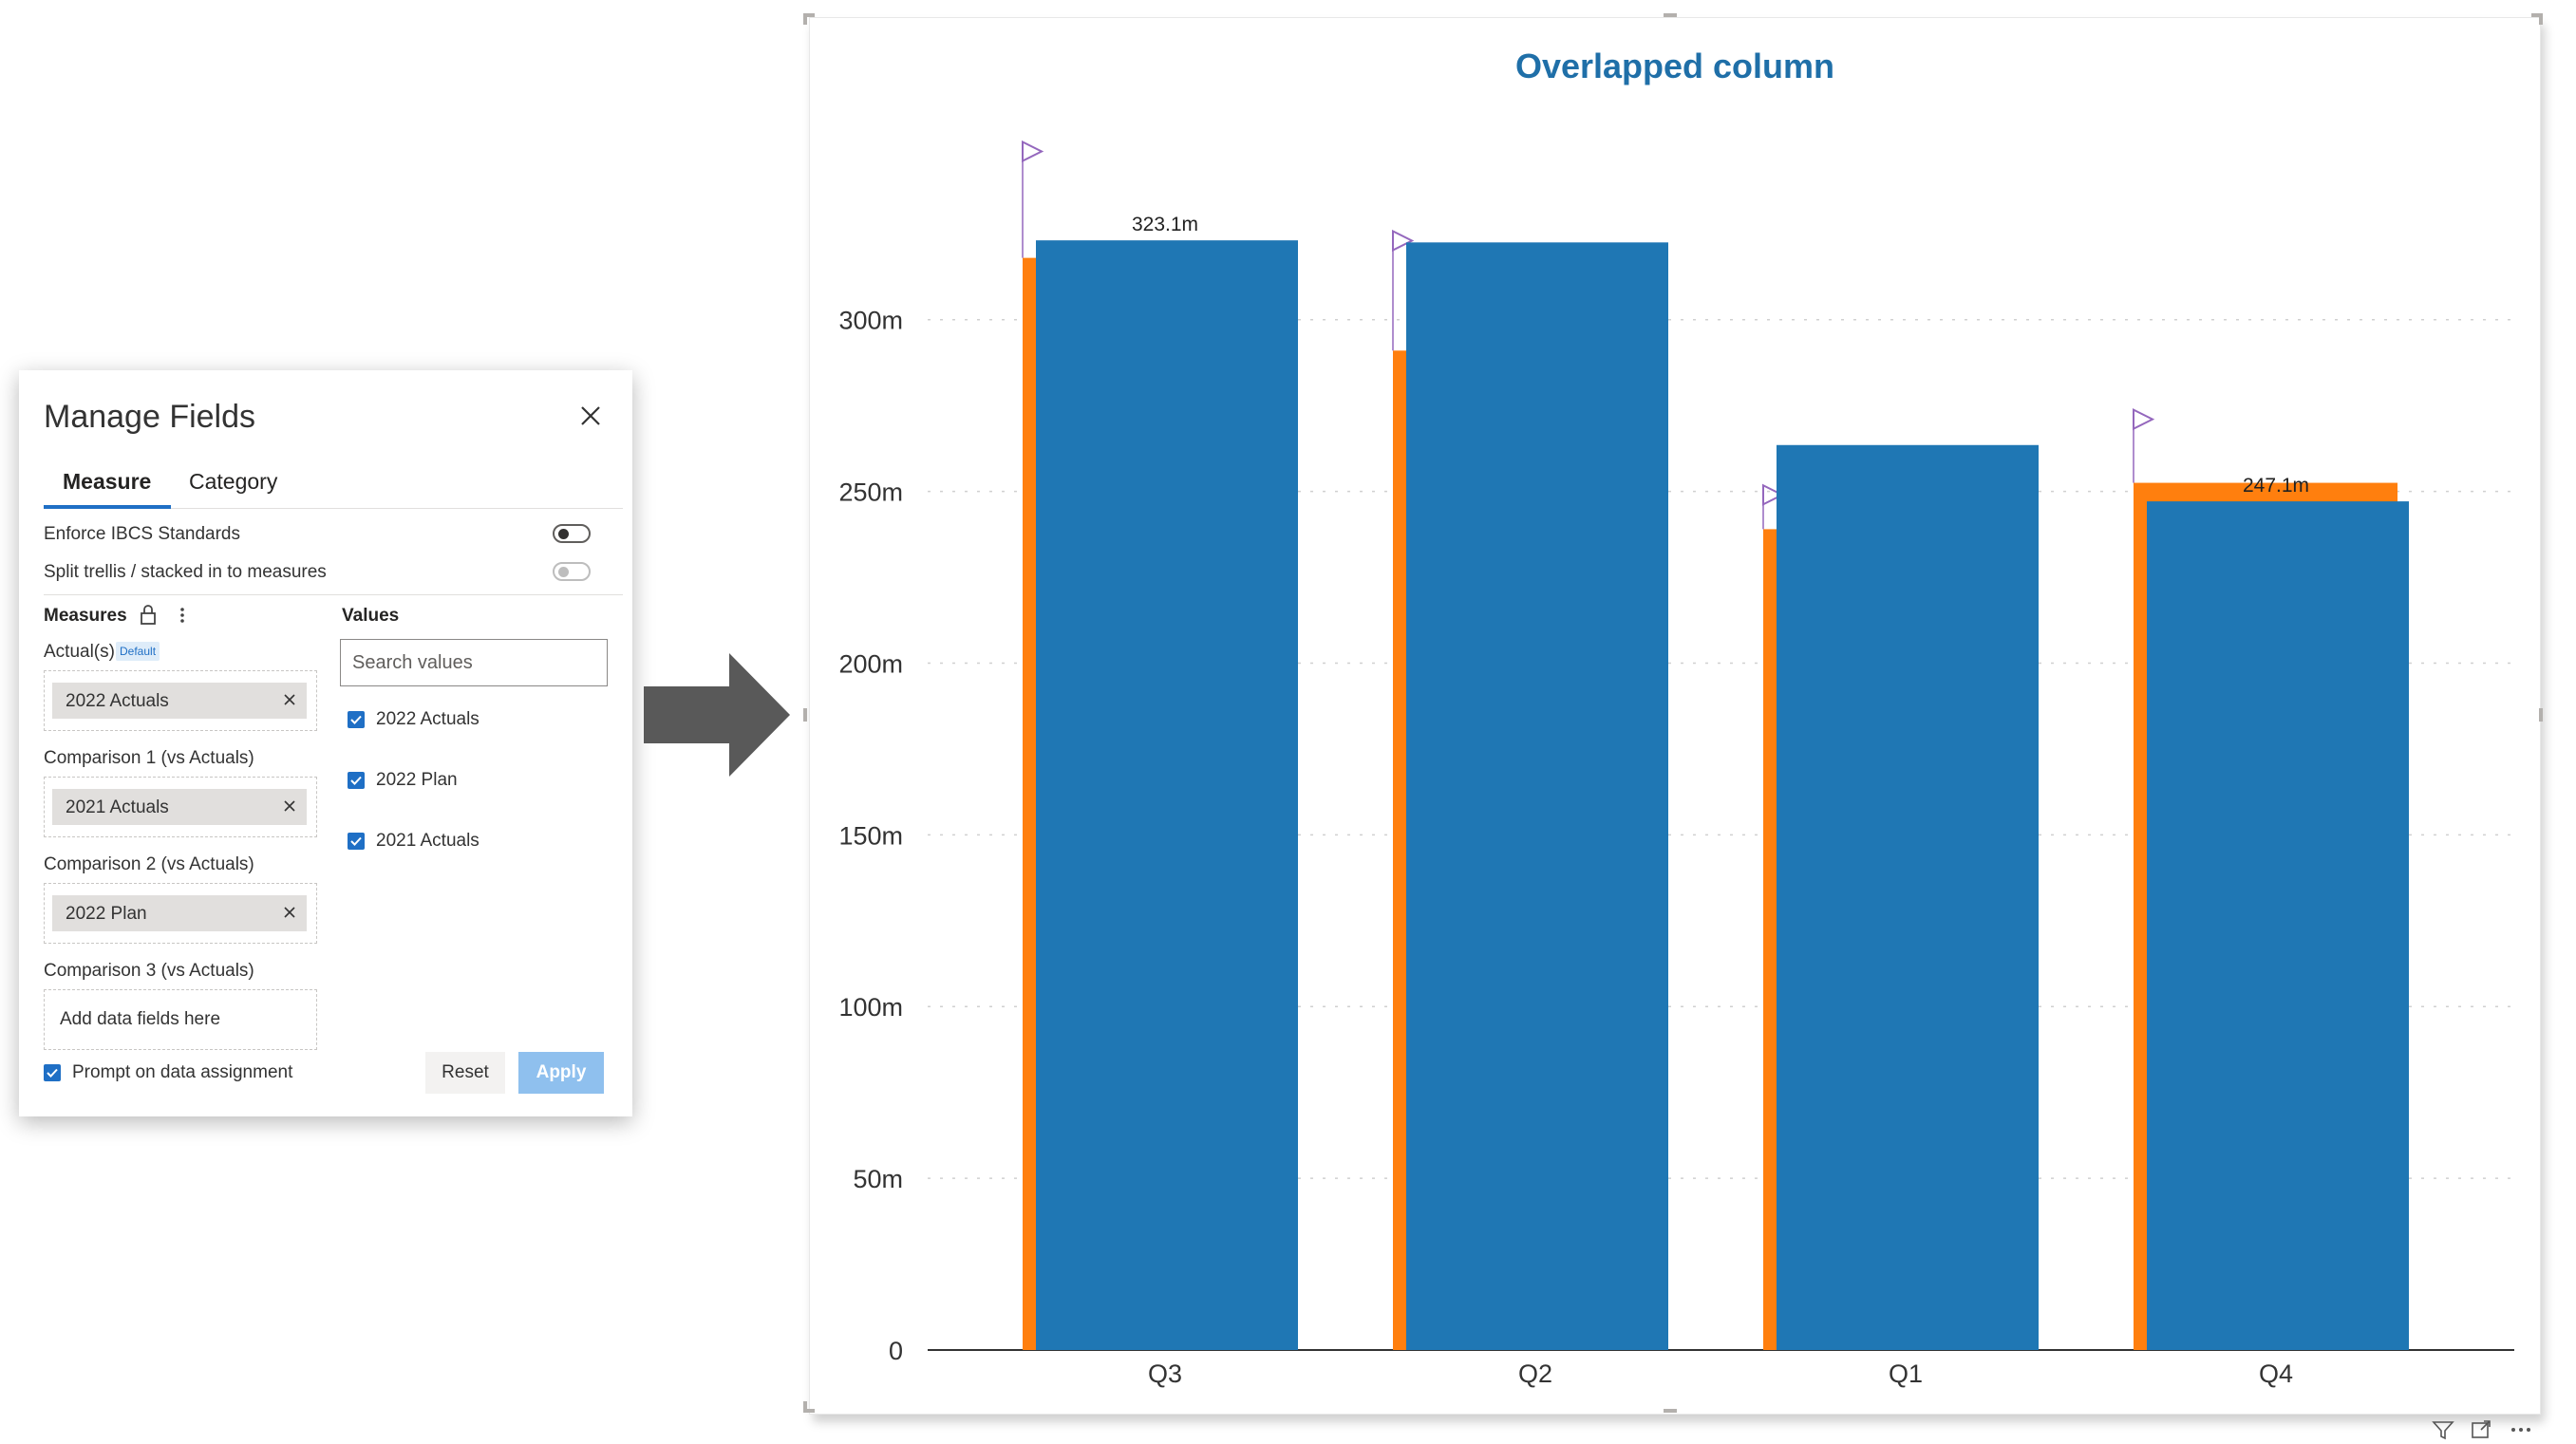  What do you see at coordinates (417, 780) in the screenshot?
I see `value-label: 2022 Plan` at bounding box center [417, 780].